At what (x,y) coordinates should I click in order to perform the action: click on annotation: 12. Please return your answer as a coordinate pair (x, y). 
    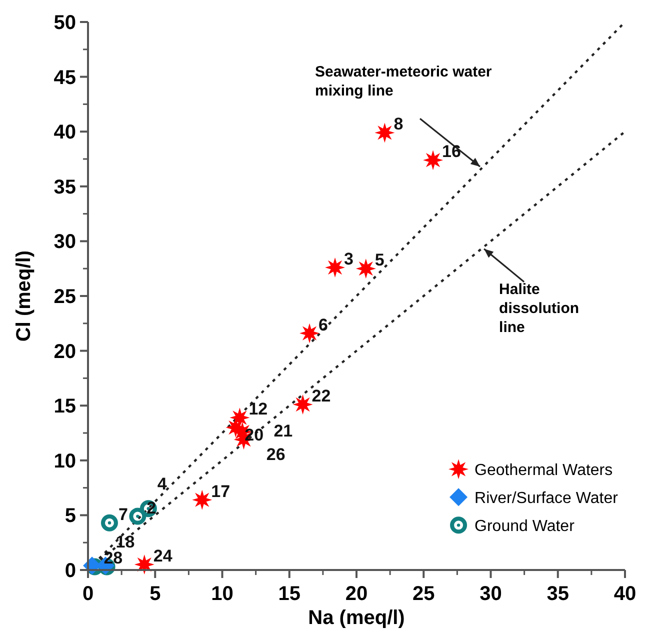
    Looking at the image, I should click on (258, 409).